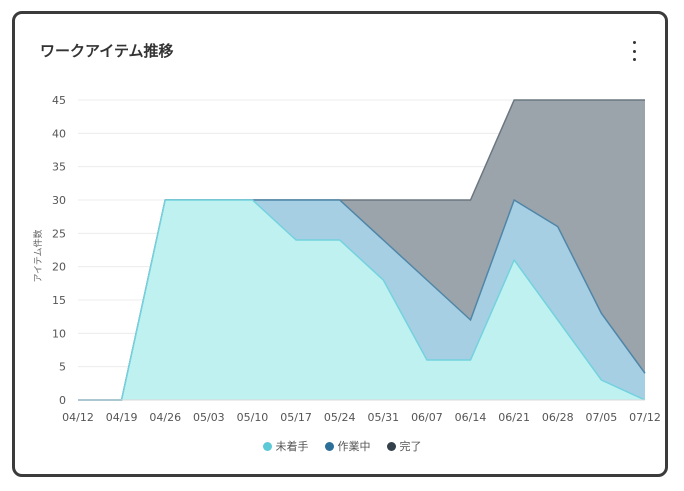 This screenshot has width=684, height=491. Describe the element at coordinates (267, 446) in the screenshot. I see `legend-dot-not-started` at that location.